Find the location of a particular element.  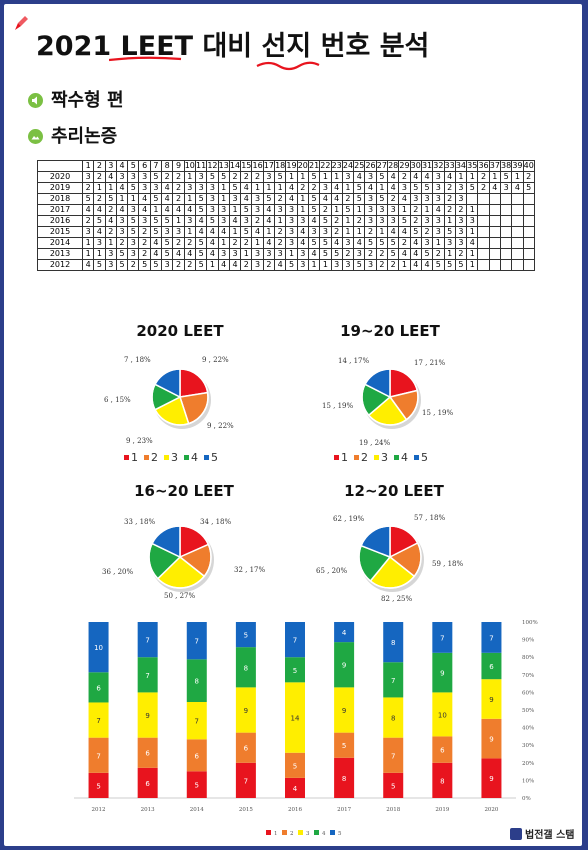

legend-label: 3 is located at coordinates (174, 457).